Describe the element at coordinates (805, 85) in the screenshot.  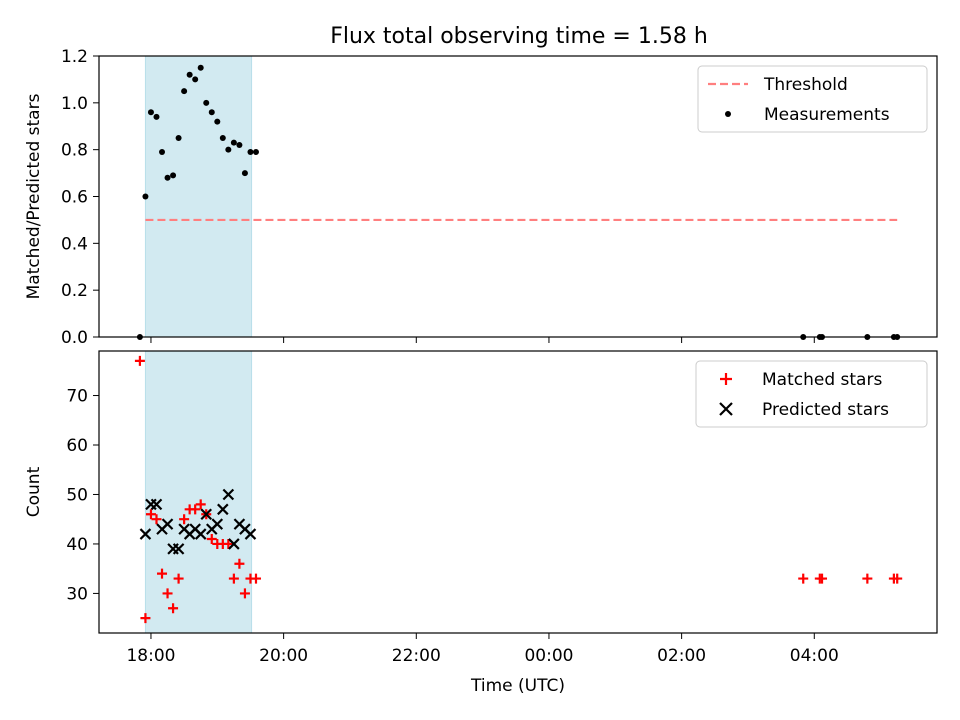
I see `legend-label: Threshold` at that location.